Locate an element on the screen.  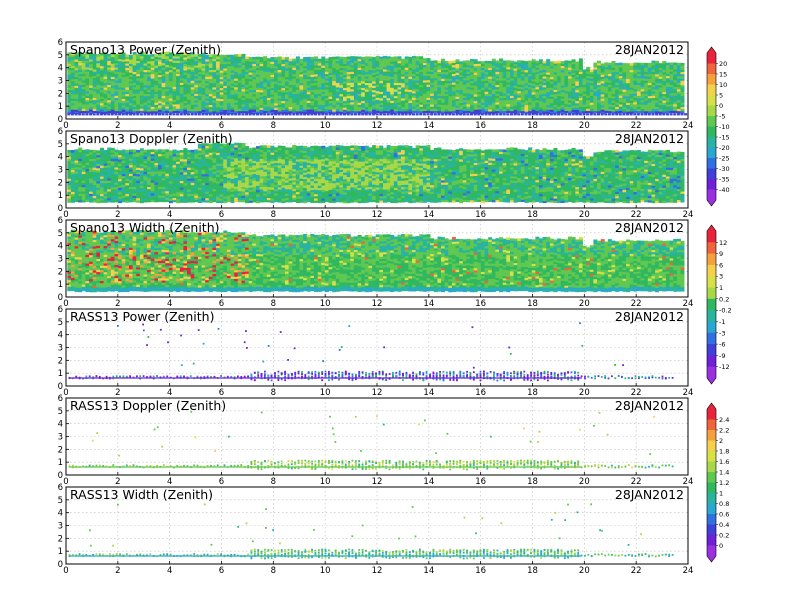
panel-date: 28JAN2012 is located at coordinates (649, 49).